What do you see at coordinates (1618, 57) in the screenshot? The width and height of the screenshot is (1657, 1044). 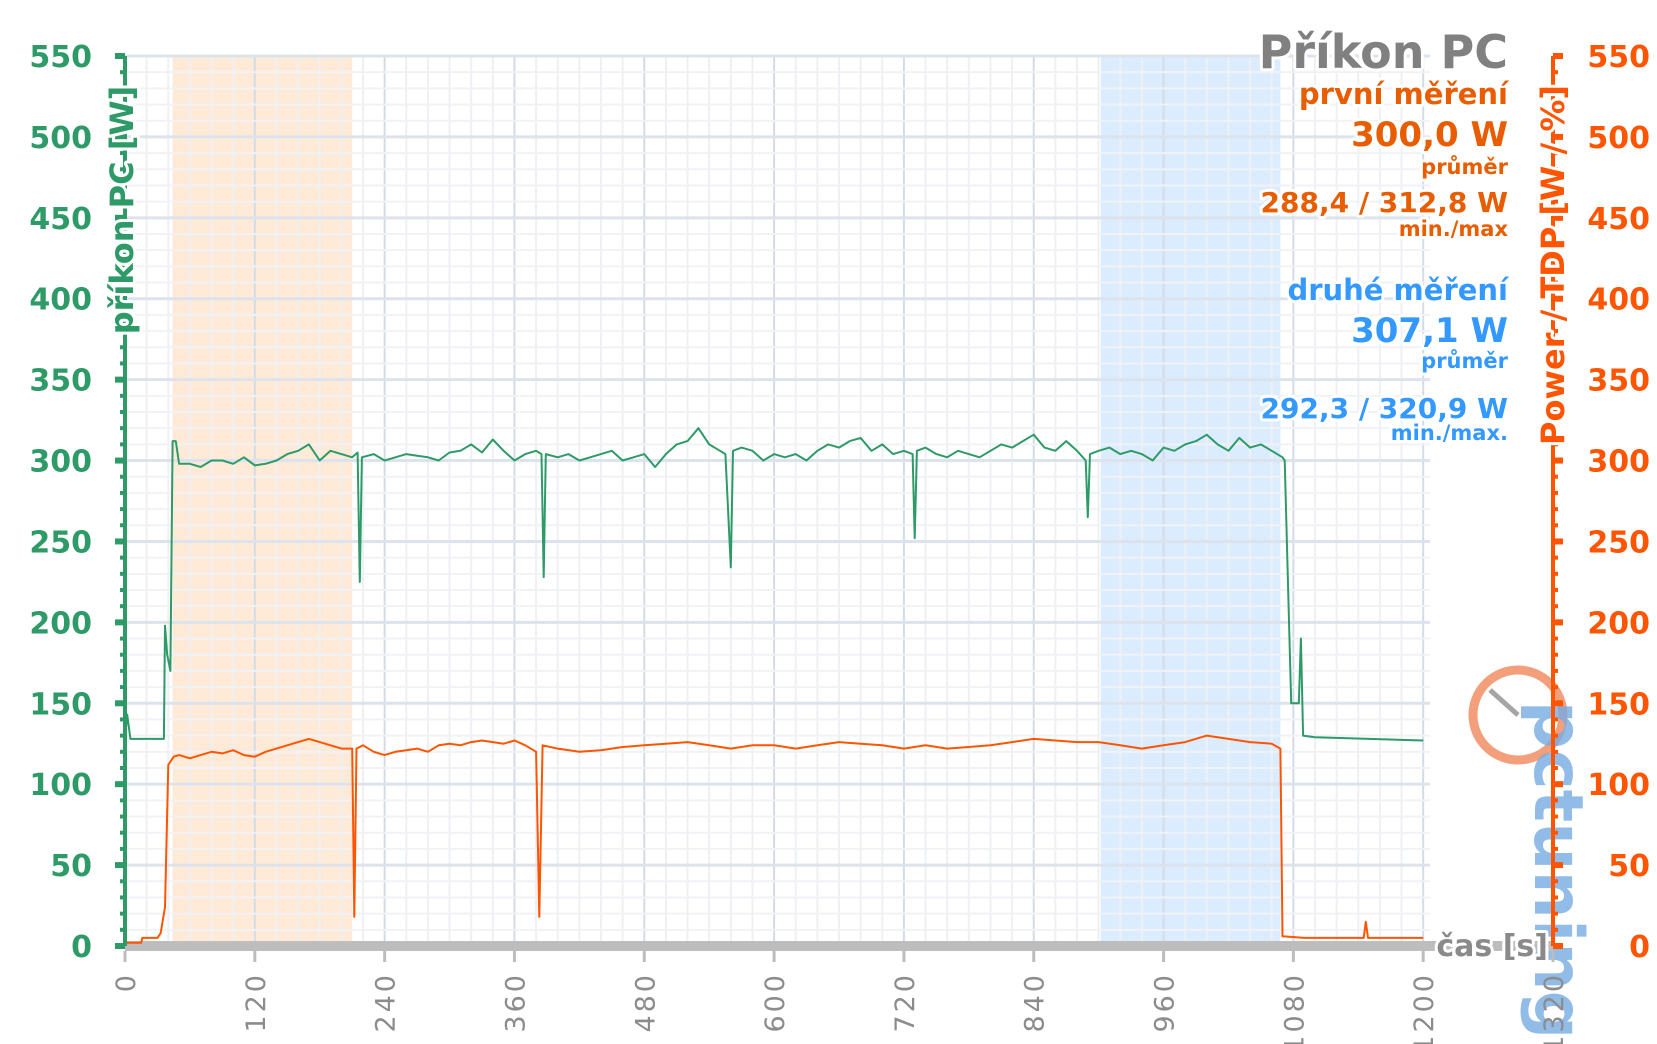 I see `y-tick-label-right: 550` at bounding box center [1618, 57].